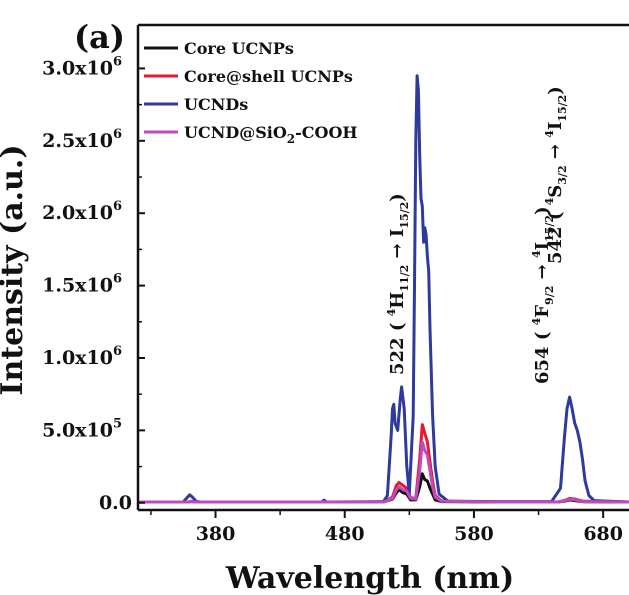 This screenshot has height=595, width=629. Describe the element at coordinates (268, 76) in the screenshot. I see `legend-label: Core@shell UCNPs` at that location.